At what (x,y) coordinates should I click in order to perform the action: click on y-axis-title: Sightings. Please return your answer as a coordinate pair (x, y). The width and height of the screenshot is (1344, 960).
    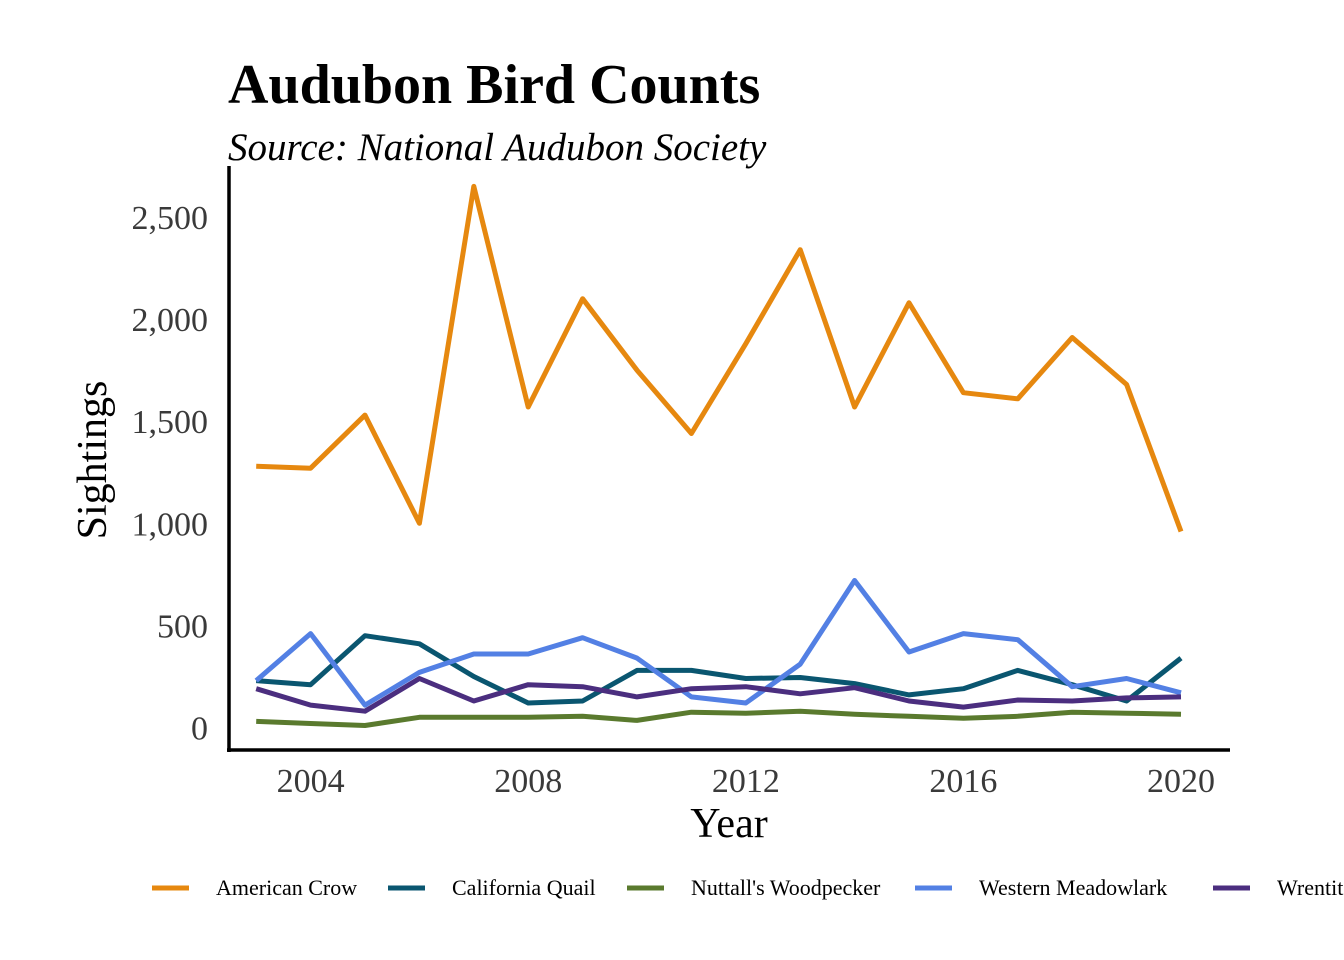
    Looking at the image, I should click on (93, 460).